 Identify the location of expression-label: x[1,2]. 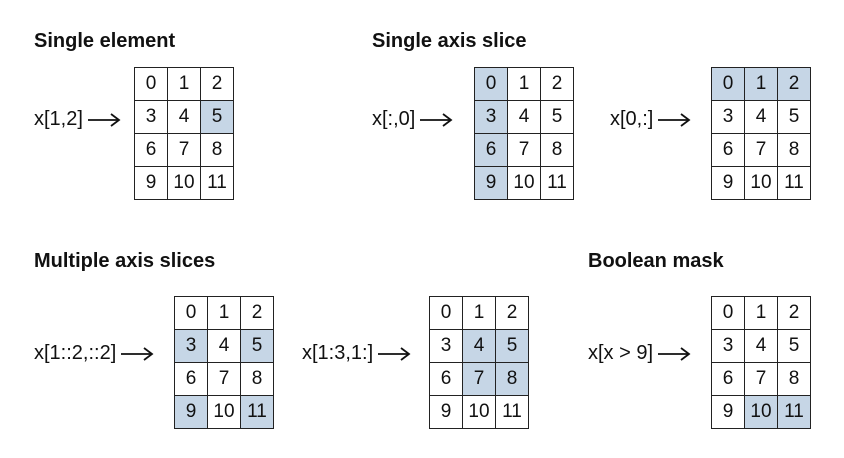
(77, 119).